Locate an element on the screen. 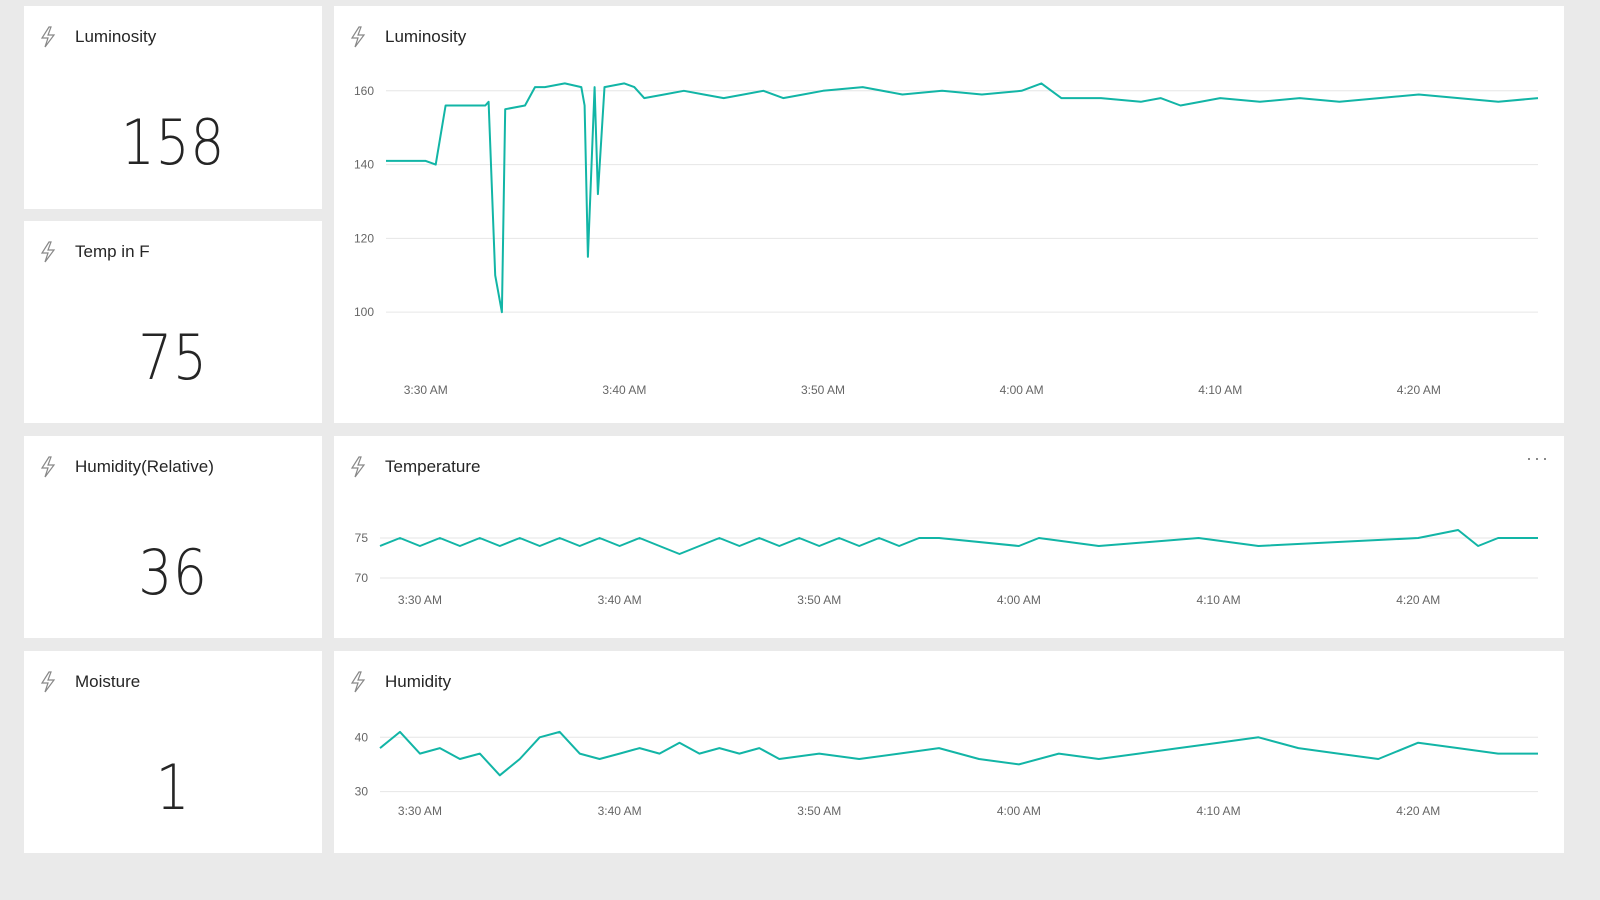 This screenshot has width=1600, height=900. kpi-tile-temp-f: Temp in F 75 is located at coordinates (173, 322).